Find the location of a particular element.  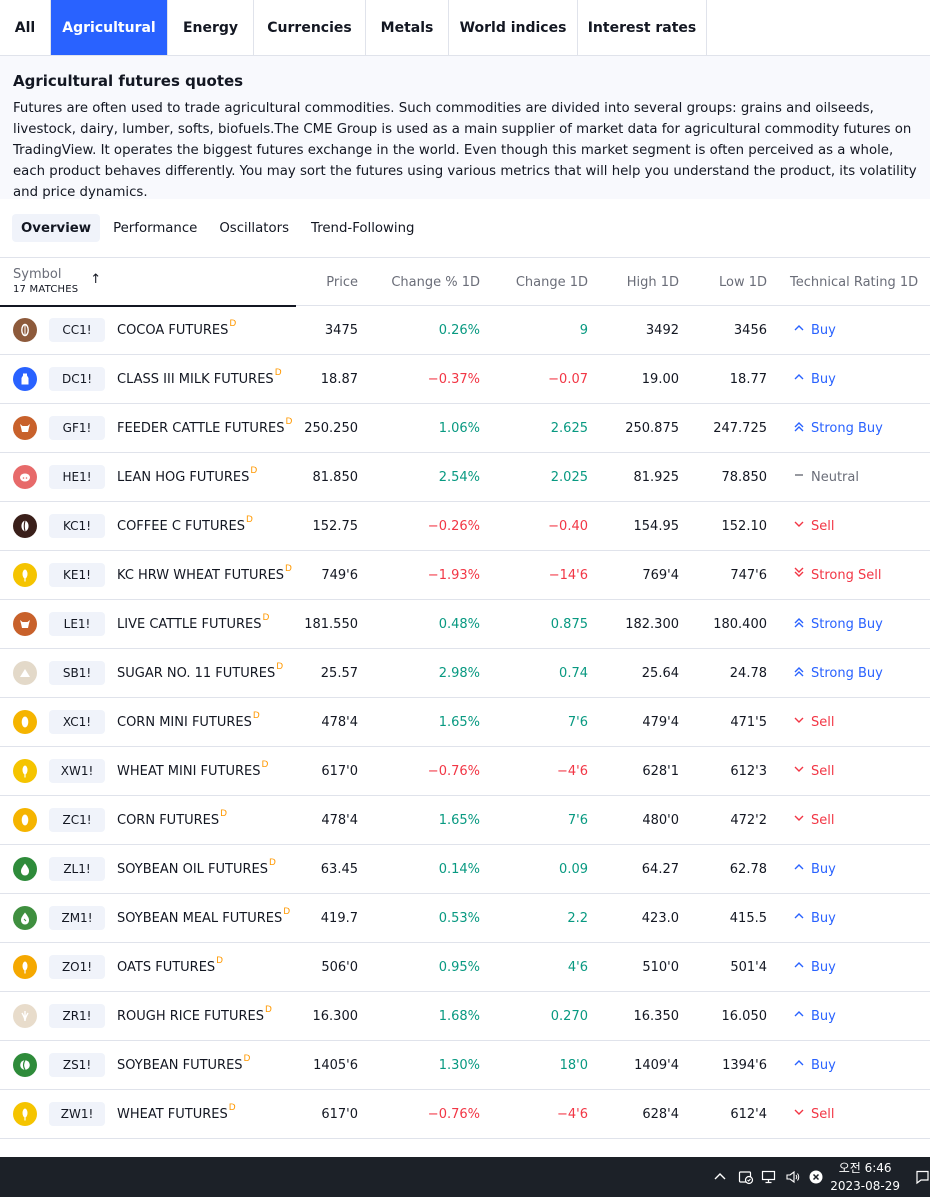

column-header-change-pct: Change % 1D is located at coordinates (435, 282).